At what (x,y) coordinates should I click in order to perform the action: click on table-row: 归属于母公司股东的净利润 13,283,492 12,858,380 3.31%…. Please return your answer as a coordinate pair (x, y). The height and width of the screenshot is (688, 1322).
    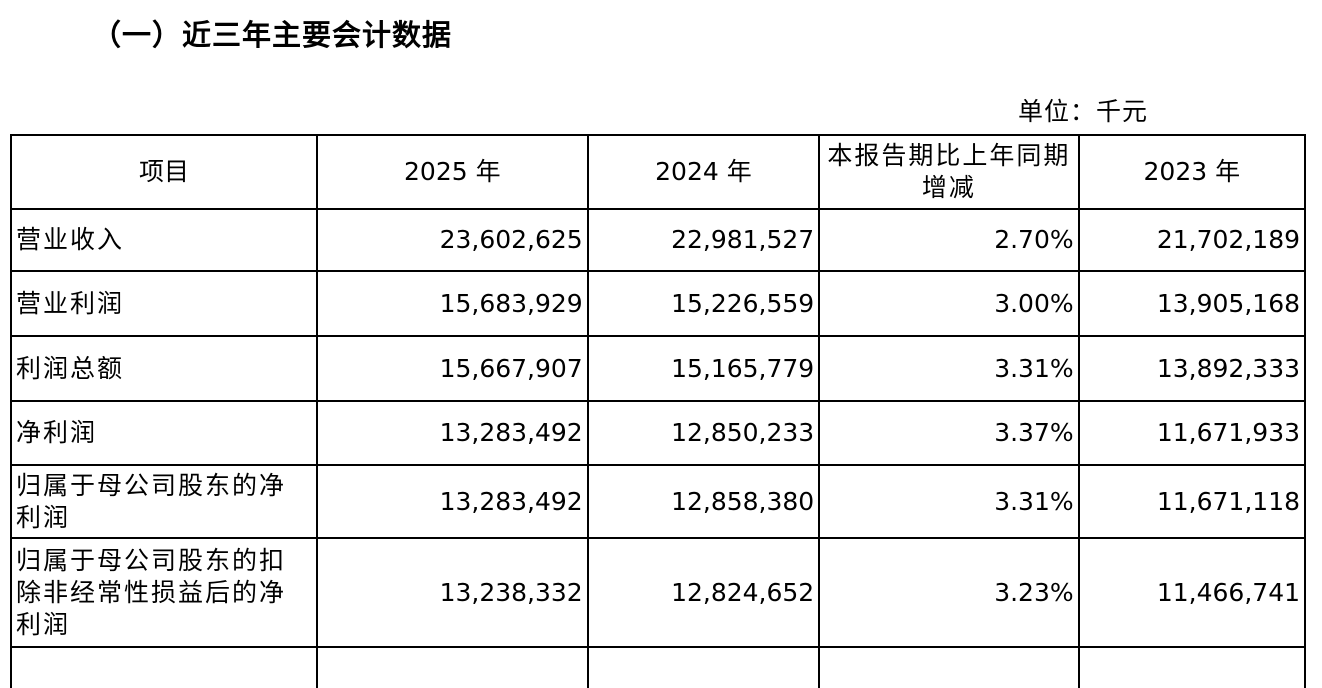
    Looking at the image, I should click on (658, 501).